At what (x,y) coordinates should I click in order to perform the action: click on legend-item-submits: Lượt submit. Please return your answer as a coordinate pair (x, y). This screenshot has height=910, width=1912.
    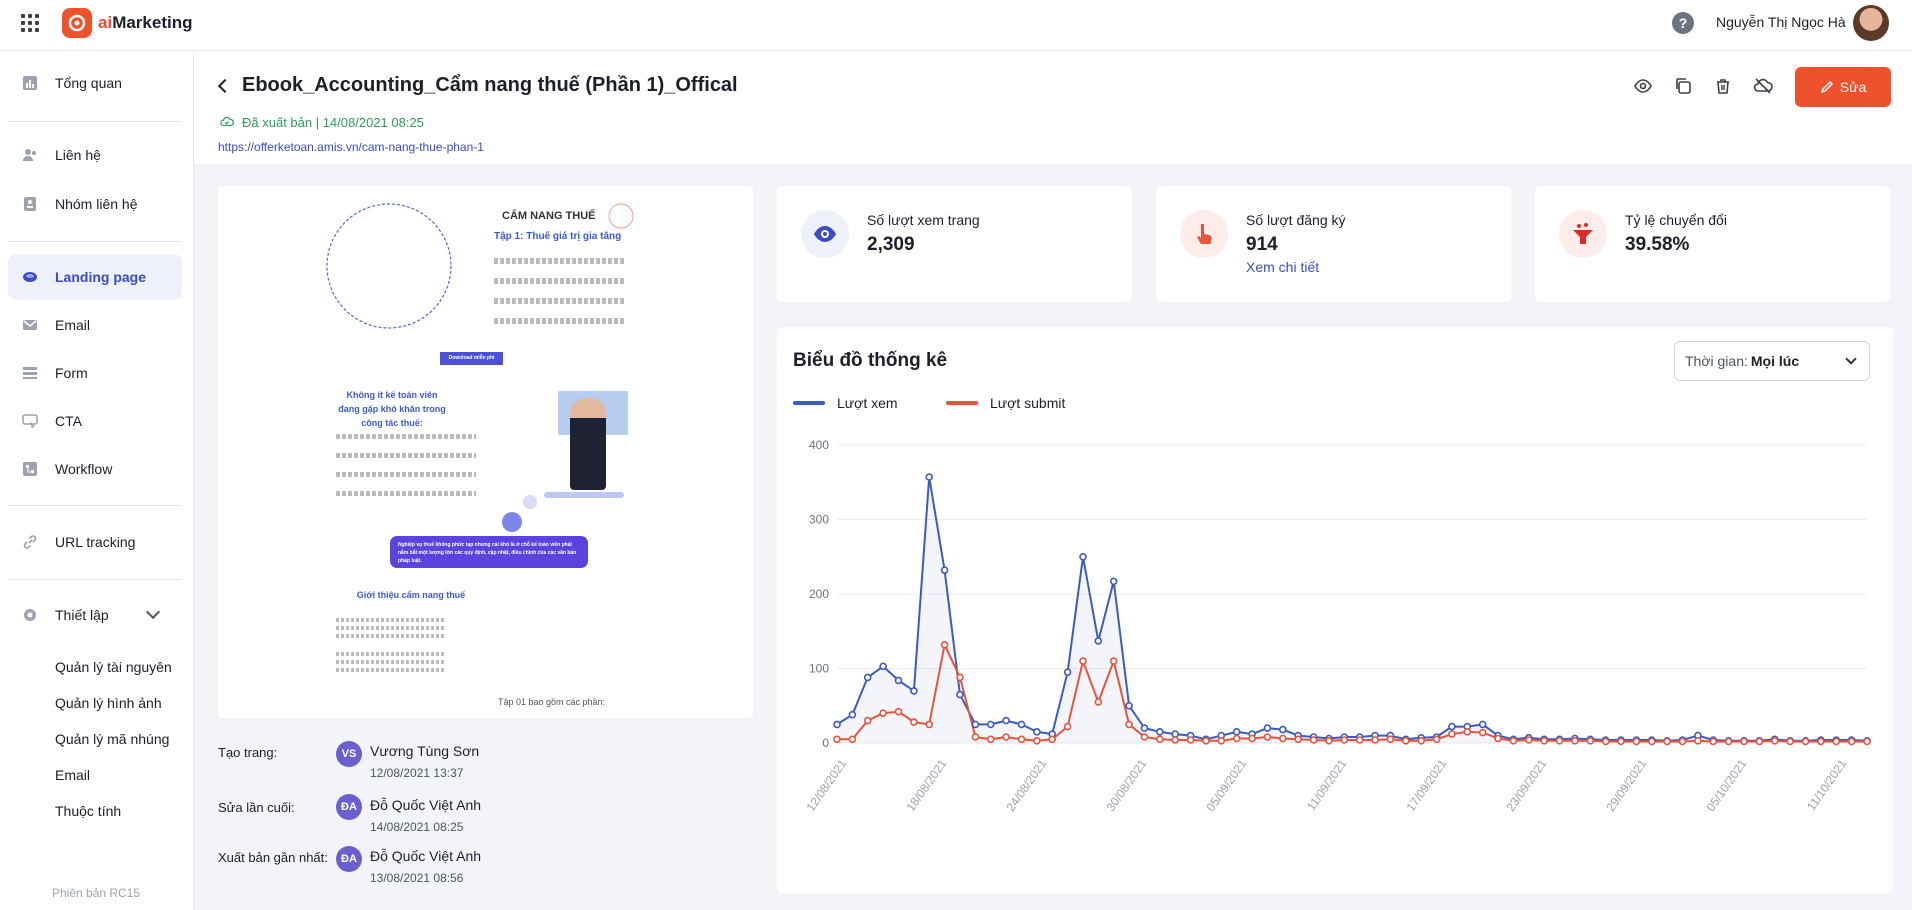
    Looking at the image, I should click on (1005, 403).